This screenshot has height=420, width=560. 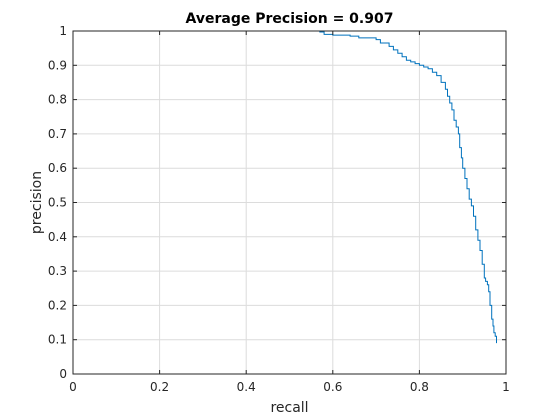 What do you see at coordinates (57, 340) in the screenshot?
I see `y-tick-label: 0.1` at bounding box center [57, 340].